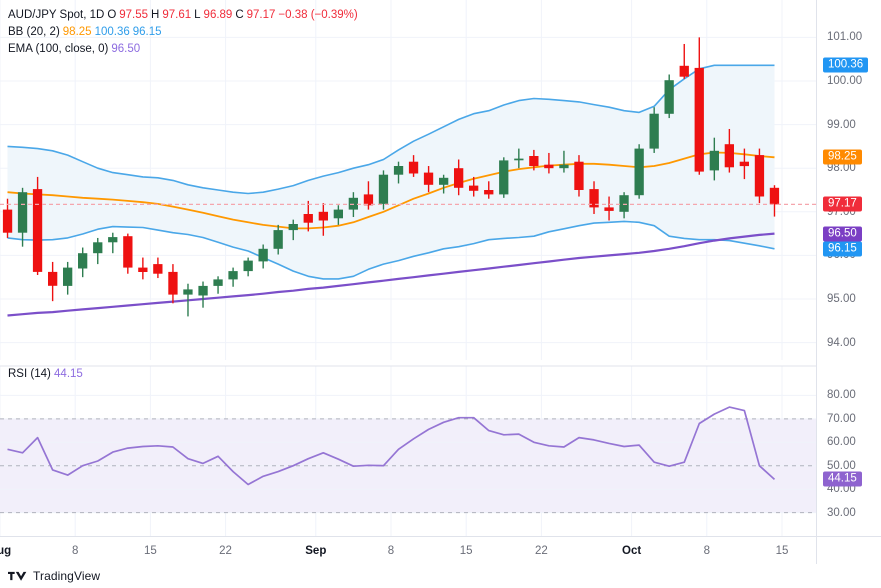  I want to click on ema-line, so click(391, 274).